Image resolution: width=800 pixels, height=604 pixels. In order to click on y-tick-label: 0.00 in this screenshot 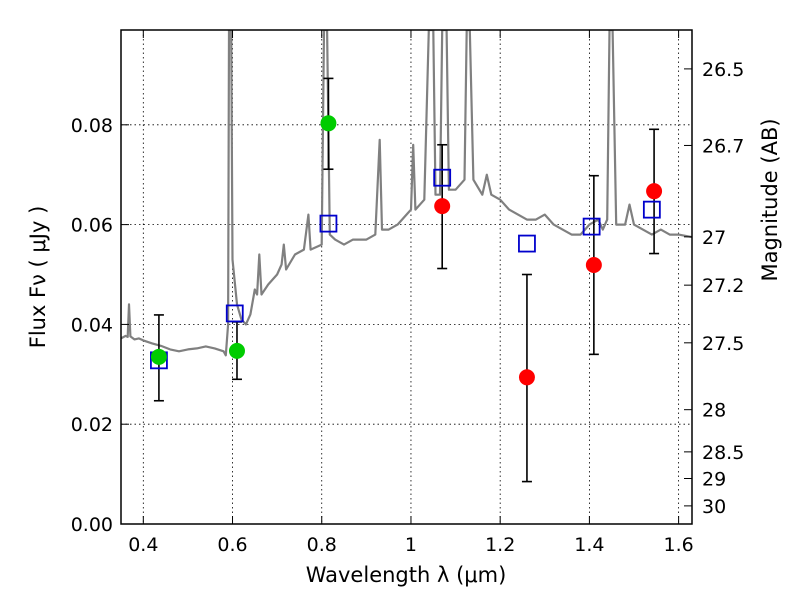, I will do `click(92, 525)`.